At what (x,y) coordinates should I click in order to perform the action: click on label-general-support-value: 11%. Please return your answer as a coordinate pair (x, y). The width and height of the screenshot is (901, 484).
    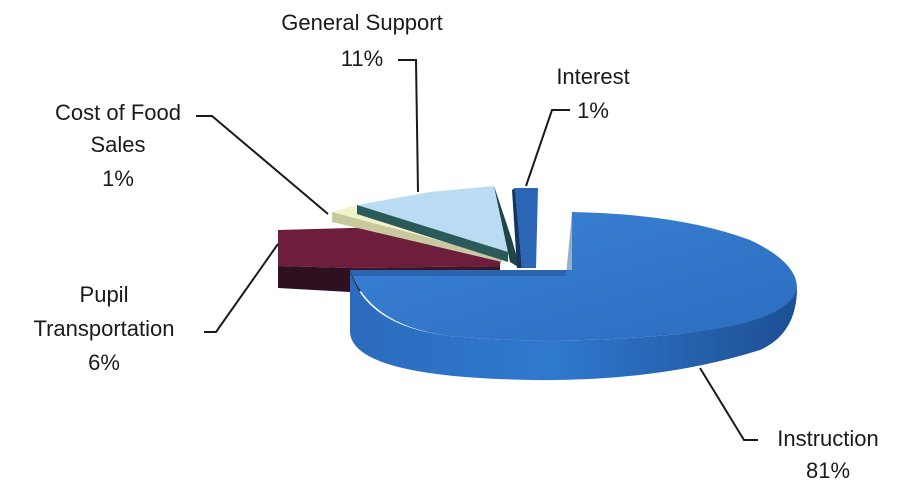
    Looking at the image, I should click on (362, 58).